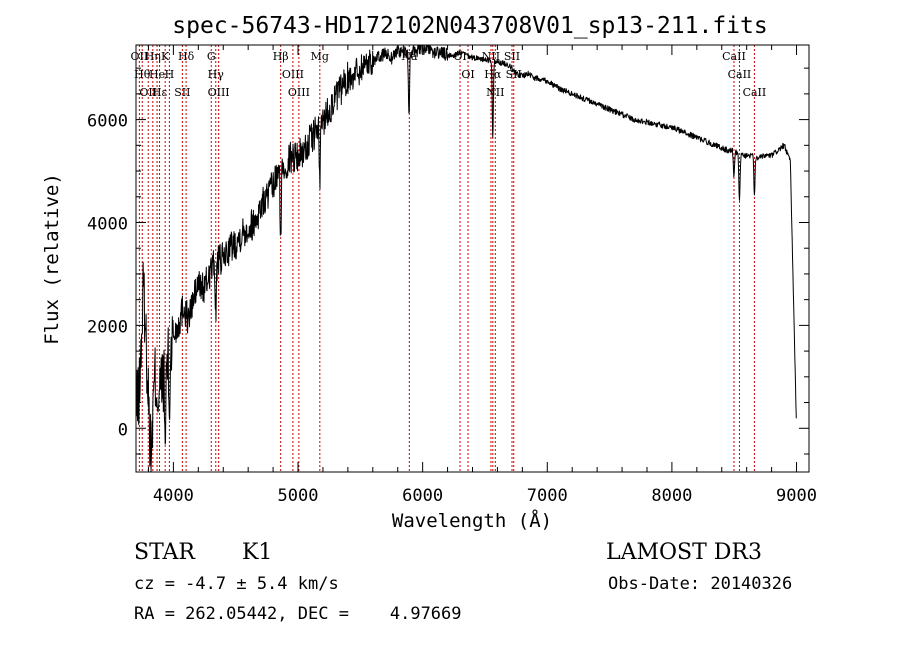  What do you see at coordinates (493, 74) in the screenshot?
I see `line-marker-label: Hα` at bounding box center [493, 74].